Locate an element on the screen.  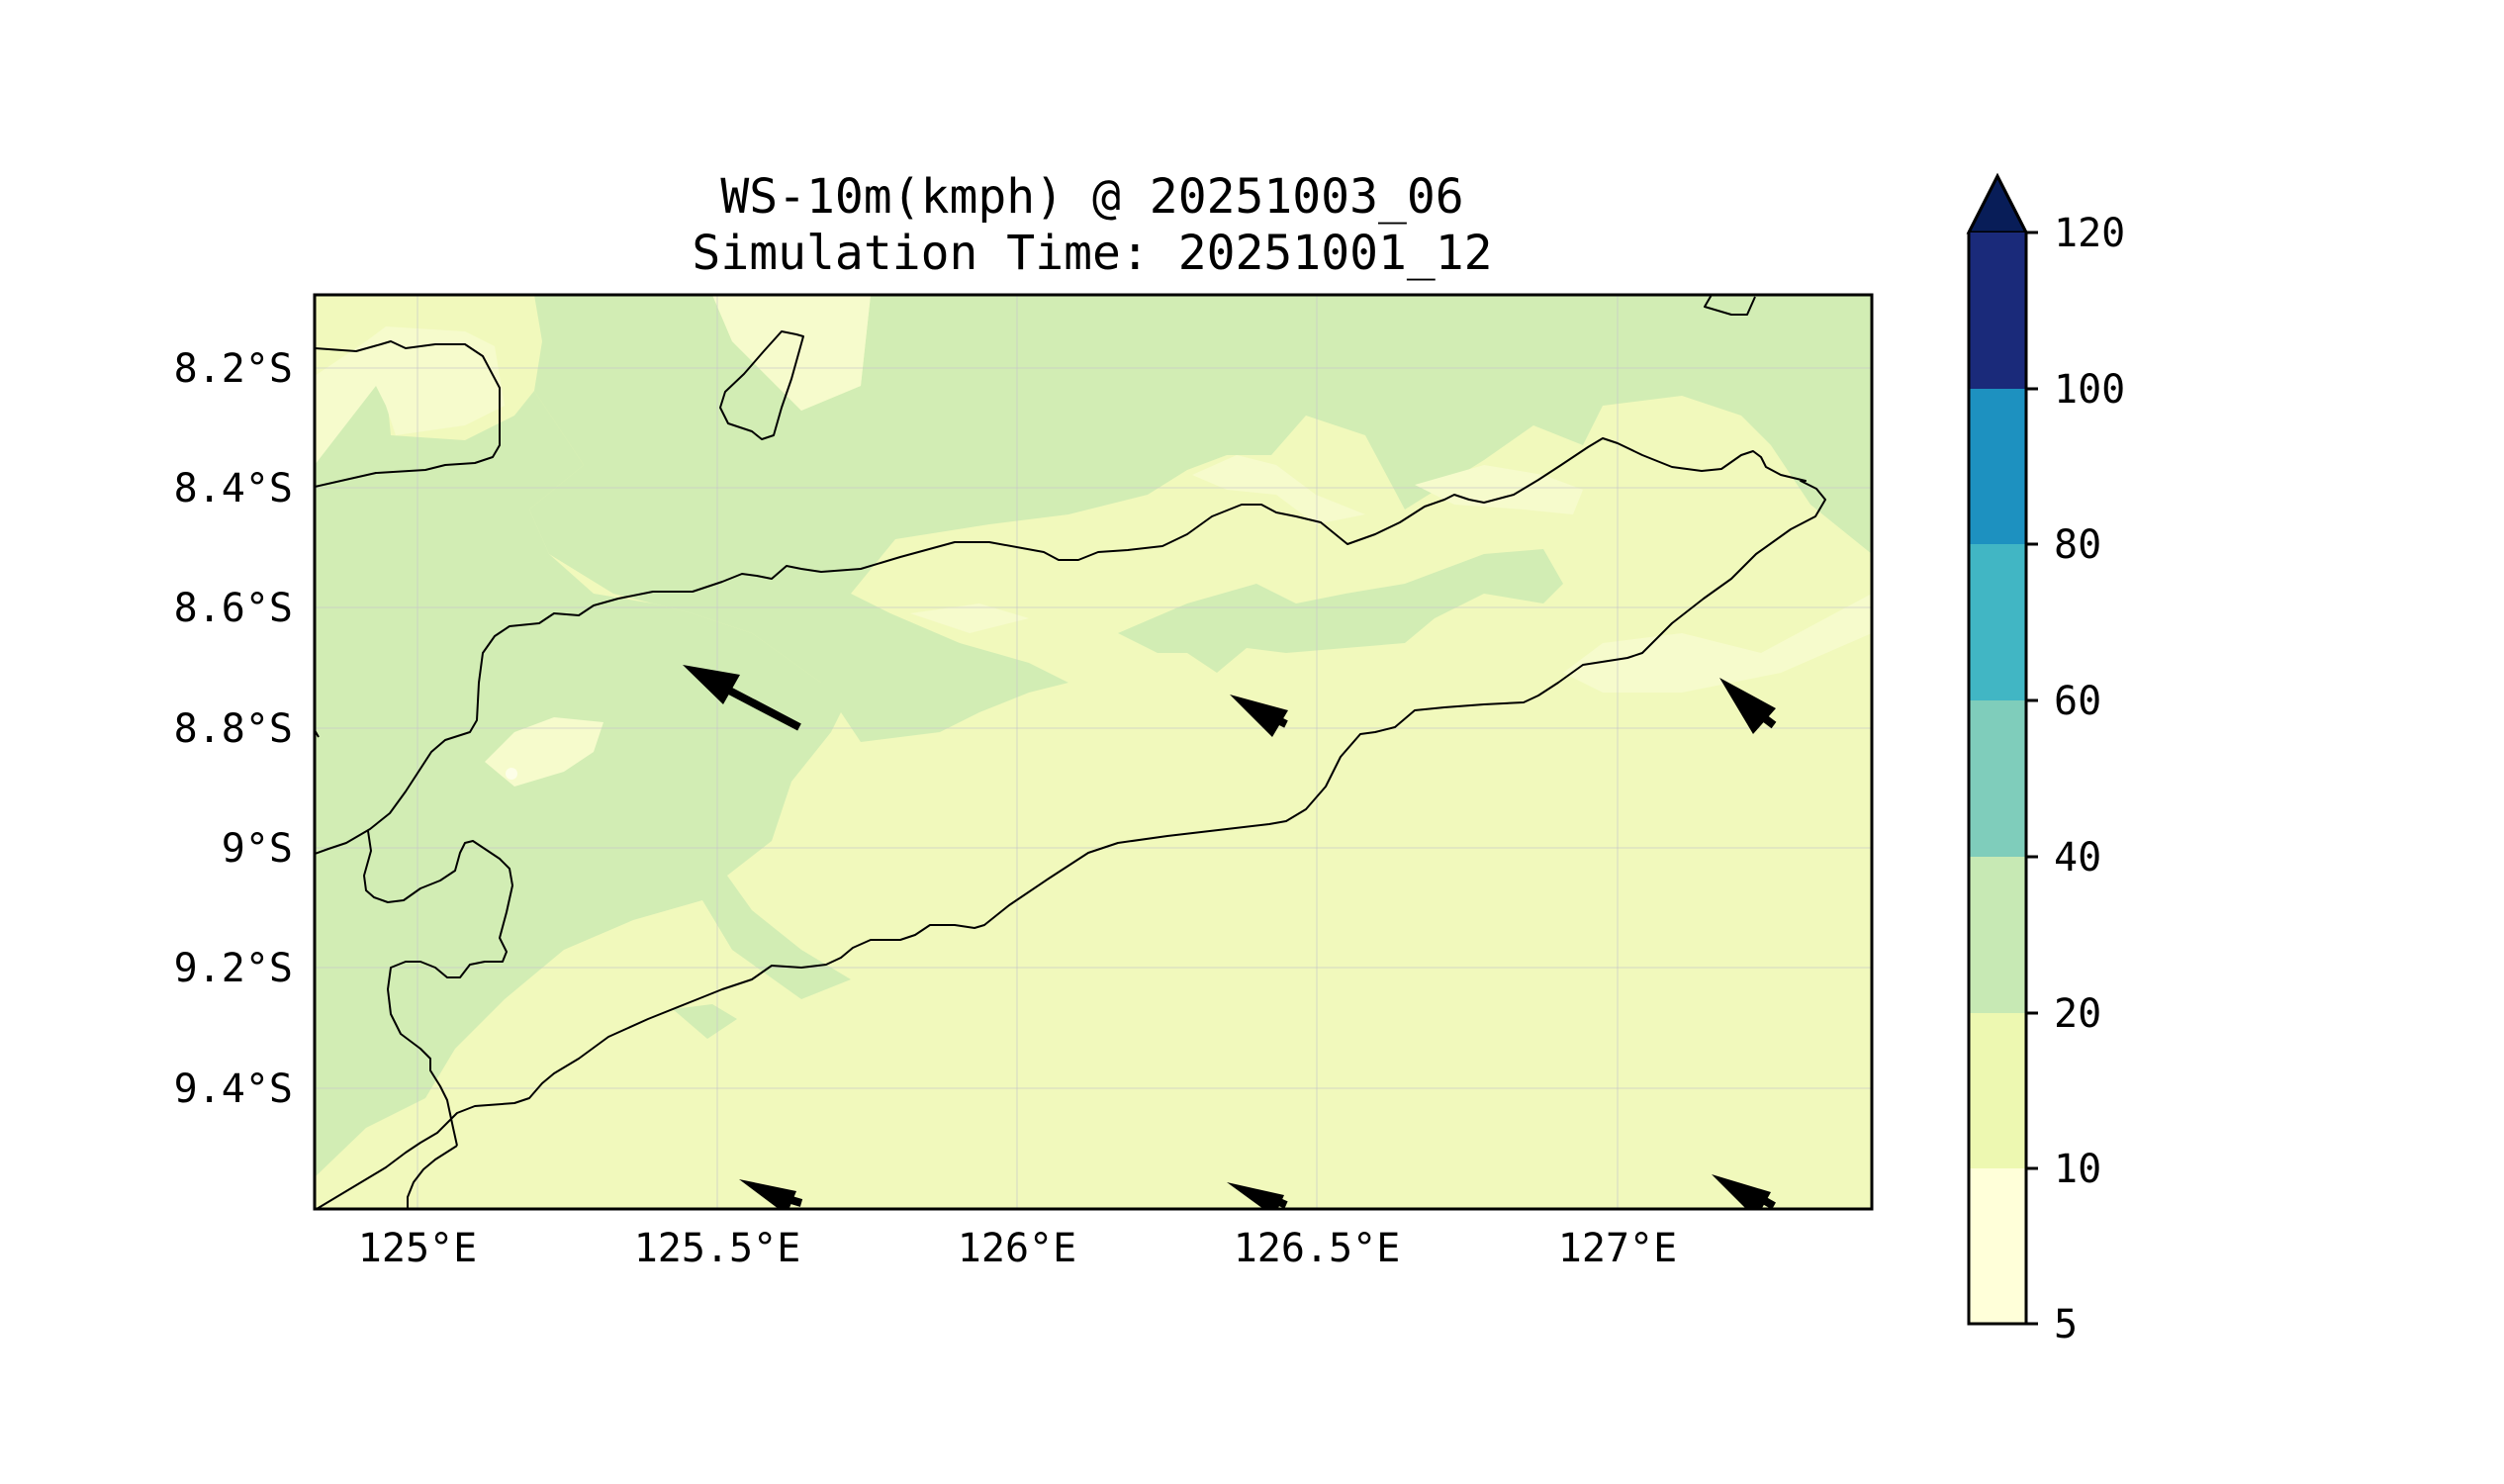
lat-tick-label: 8.8°S is located at coordinates (233, 729).